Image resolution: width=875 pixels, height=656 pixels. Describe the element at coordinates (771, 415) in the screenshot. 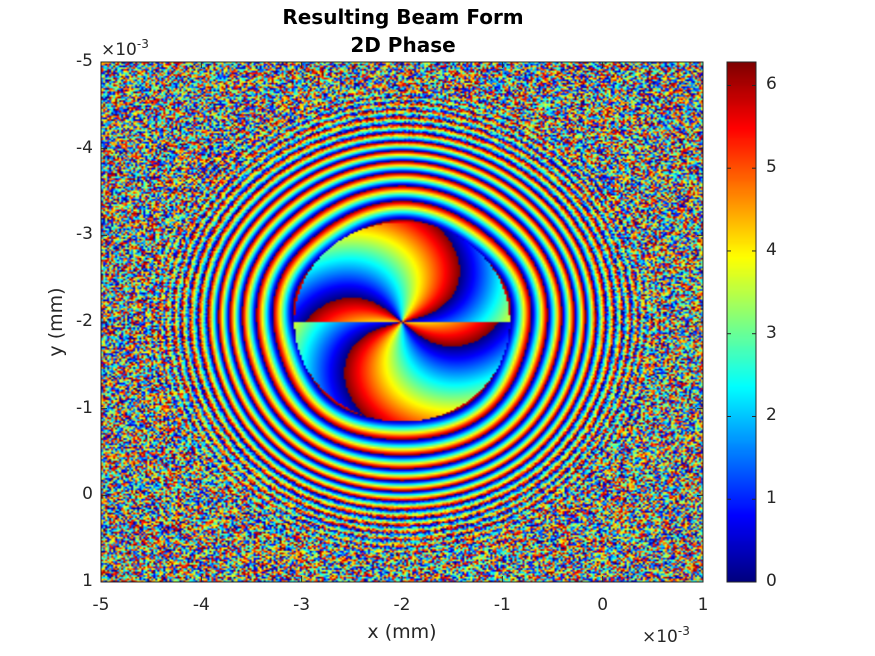

I see `colorbar-tick-label: 2` at that location.